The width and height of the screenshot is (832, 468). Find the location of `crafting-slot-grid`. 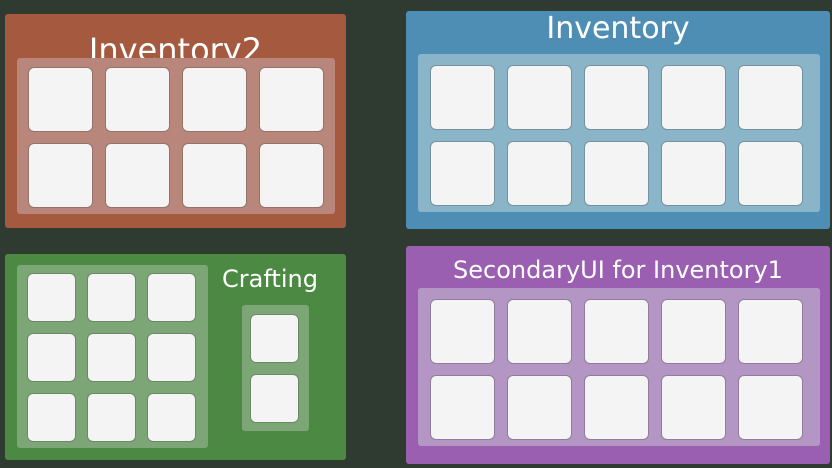

crafting-slot-grid is located at coordinates (112, 356).